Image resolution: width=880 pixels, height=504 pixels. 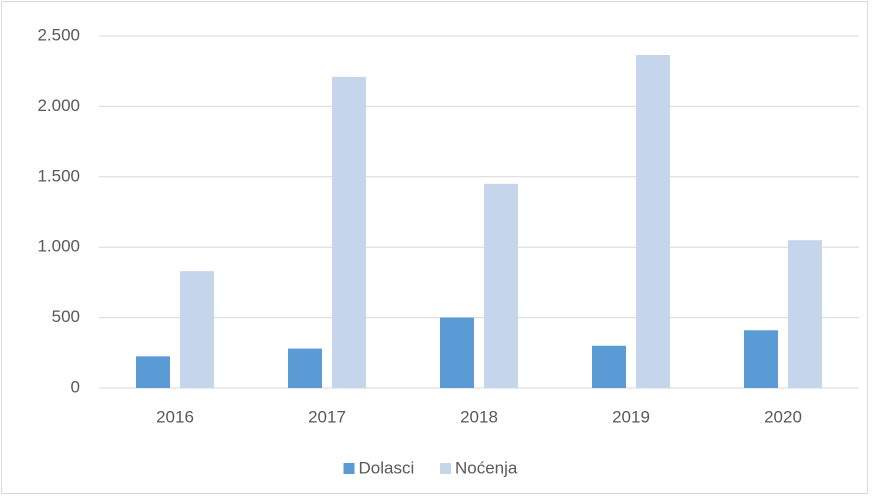 What do you see at coordinates (783, 416) in the screenshot?
I see `x-tick-label: 2020` at bounding box center [783, 416].